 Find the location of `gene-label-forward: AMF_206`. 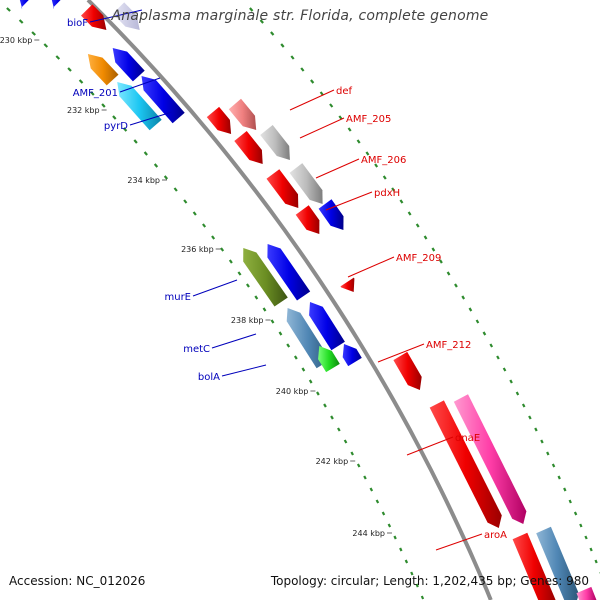

gene-label-forward: AMF_206 is located at coordinates (383, 160).